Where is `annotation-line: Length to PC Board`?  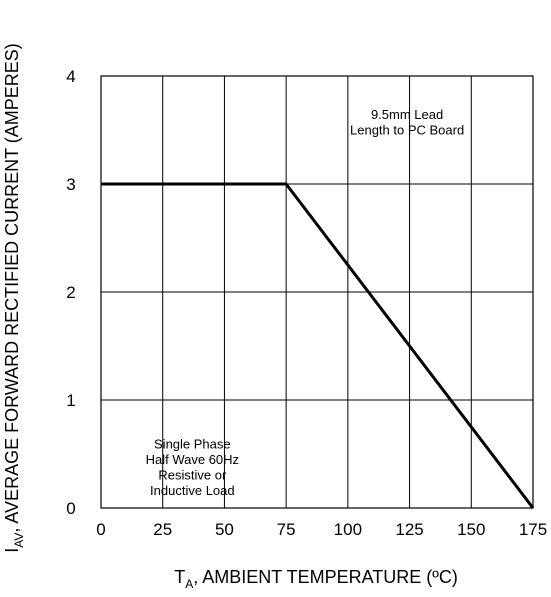 annotation-line: Length to PC Board is located at coordinates (407, 130).